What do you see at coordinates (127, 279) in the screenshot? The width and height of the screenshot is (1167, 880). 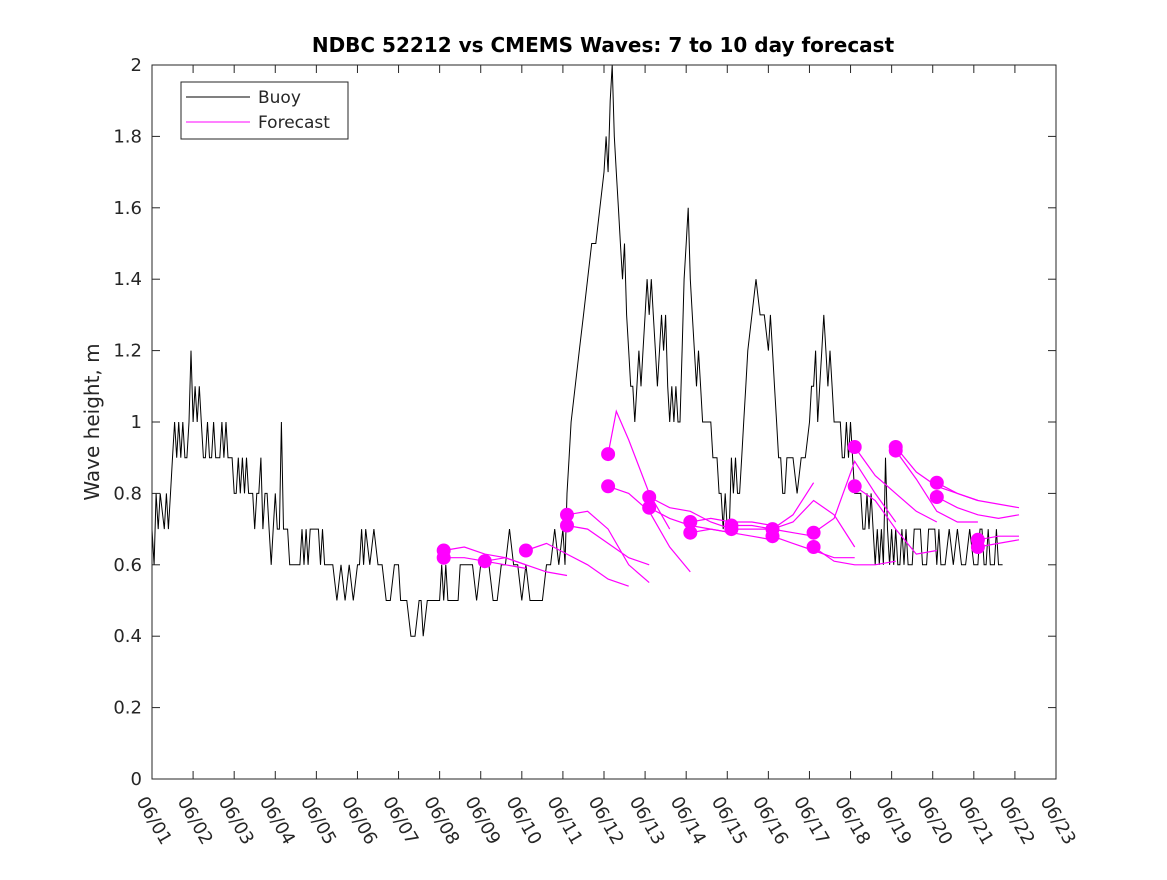 I see `y-tick-label: 1.4` at bounding box center [127, 279].